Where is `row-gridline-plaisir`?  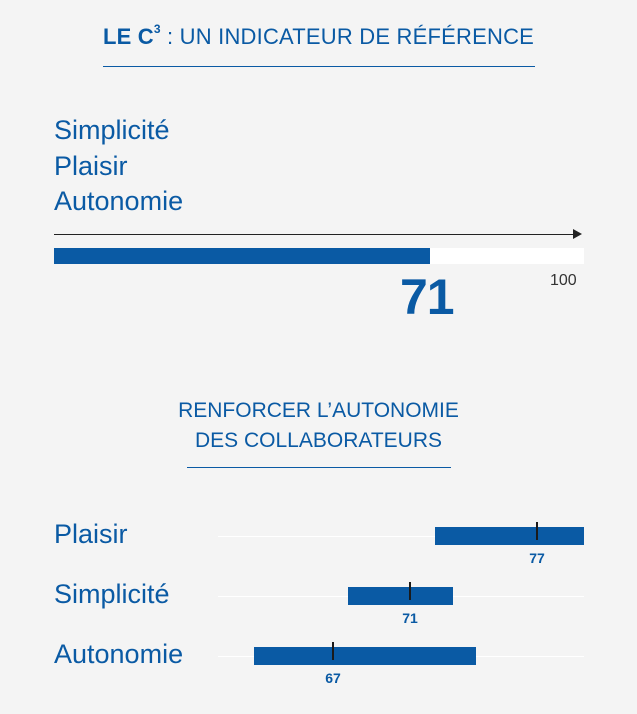 row-gridline-plaisir is located at coordinates (401, 536).